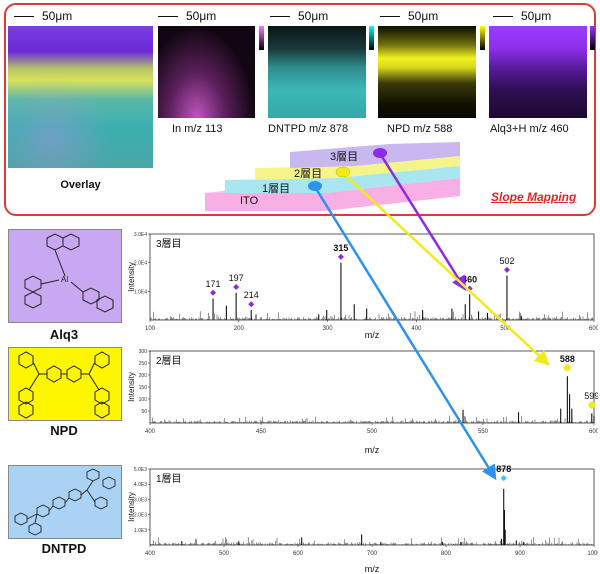 The width and height of the screenshot is (600, 574). Describe the element at coordinates (69, 273) in the screenshot. I see `alq3-molecule-icon: Al` at that location.